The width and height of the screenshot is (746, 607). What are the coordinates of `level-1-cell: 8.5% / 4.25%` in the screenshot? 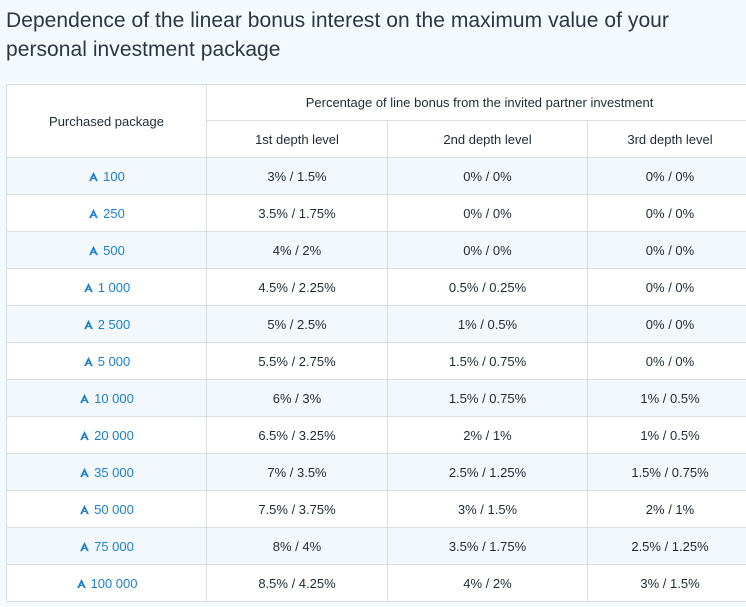 It's located at (297, 583).